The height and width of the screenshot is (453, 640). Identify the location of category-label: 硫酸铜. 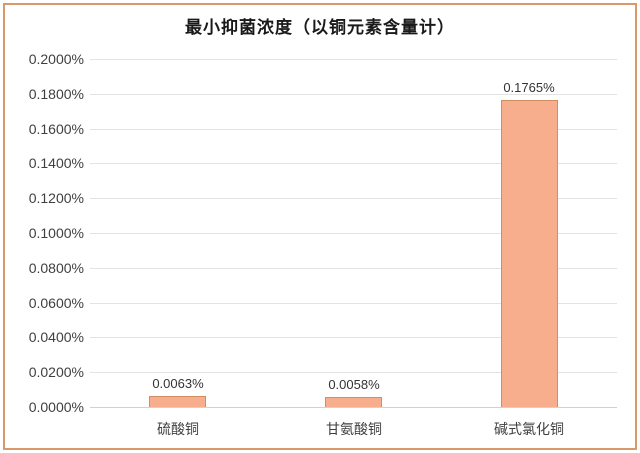
(178, 429).